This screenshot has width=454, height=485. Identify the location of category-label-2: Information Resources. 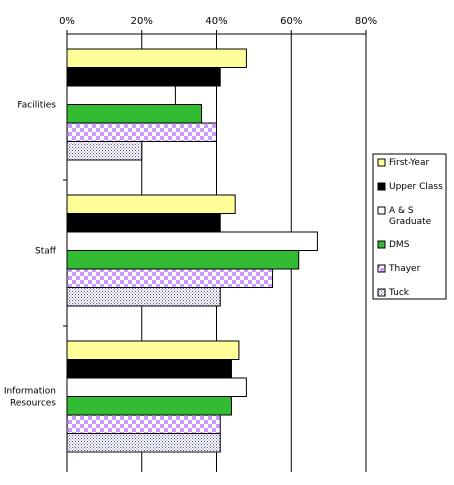
(30, 398).